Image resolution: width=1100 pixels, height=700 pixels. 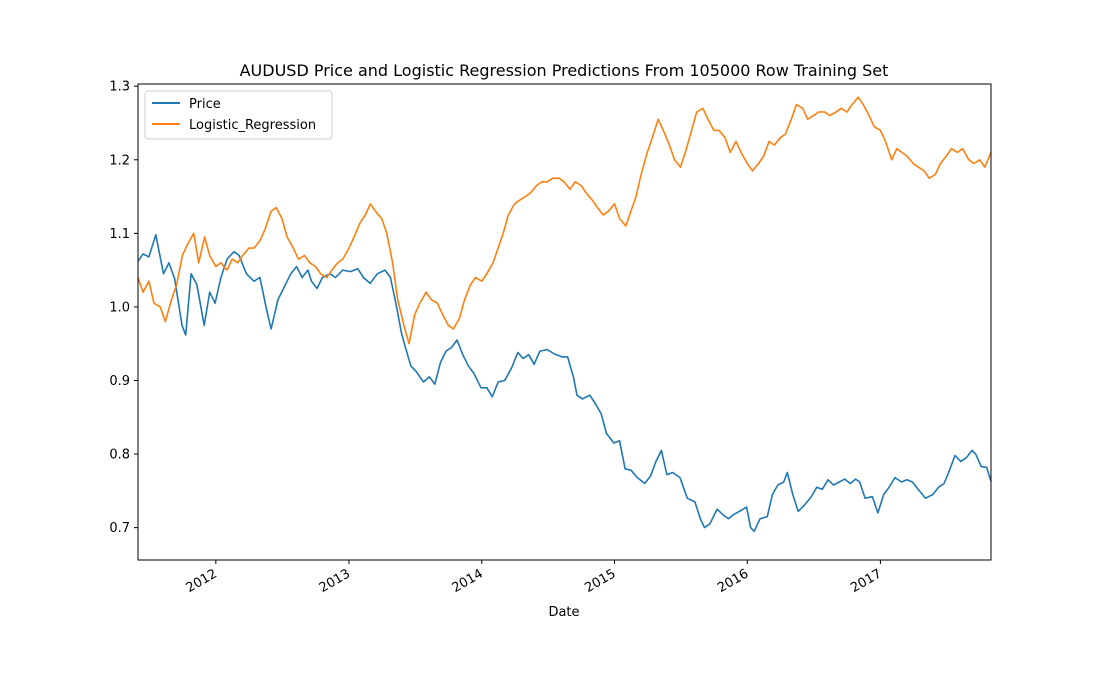 I want to click on legend-label-logistic-regression: Logistic_Regression, so click(x=252, y=125).